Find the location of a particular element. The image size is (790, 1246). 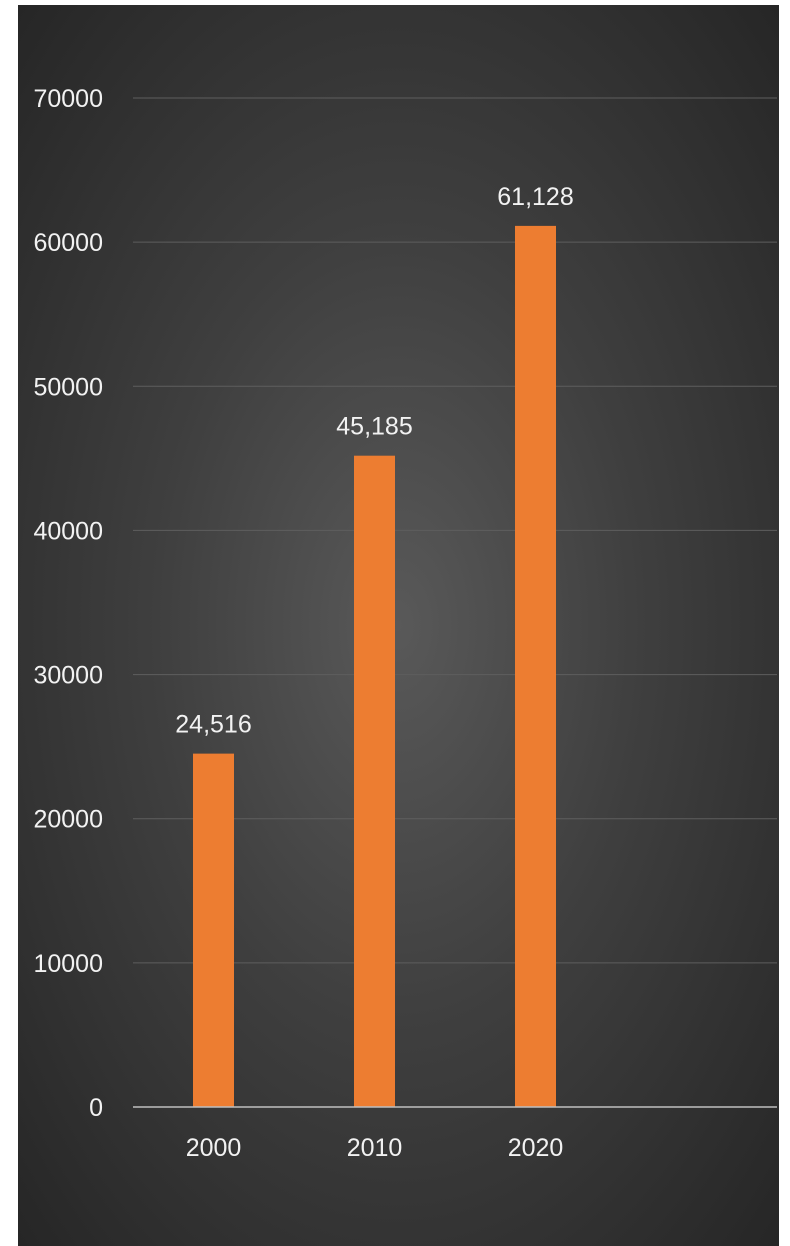

x-tick-label: 2010 is located at coordinates (375, 1148).